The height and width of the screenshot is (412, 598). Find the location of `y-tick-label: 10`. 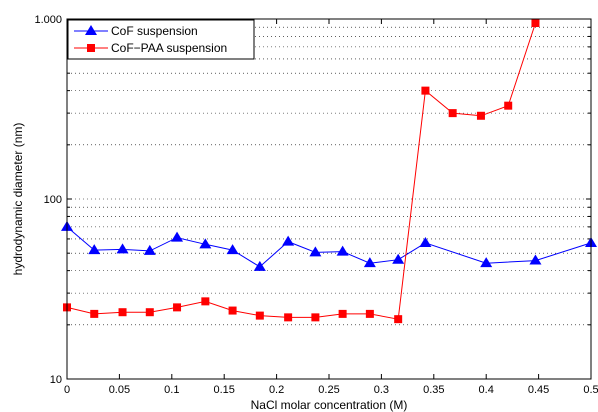

y-tick-label: 10 is located at coordinates (56, 380).